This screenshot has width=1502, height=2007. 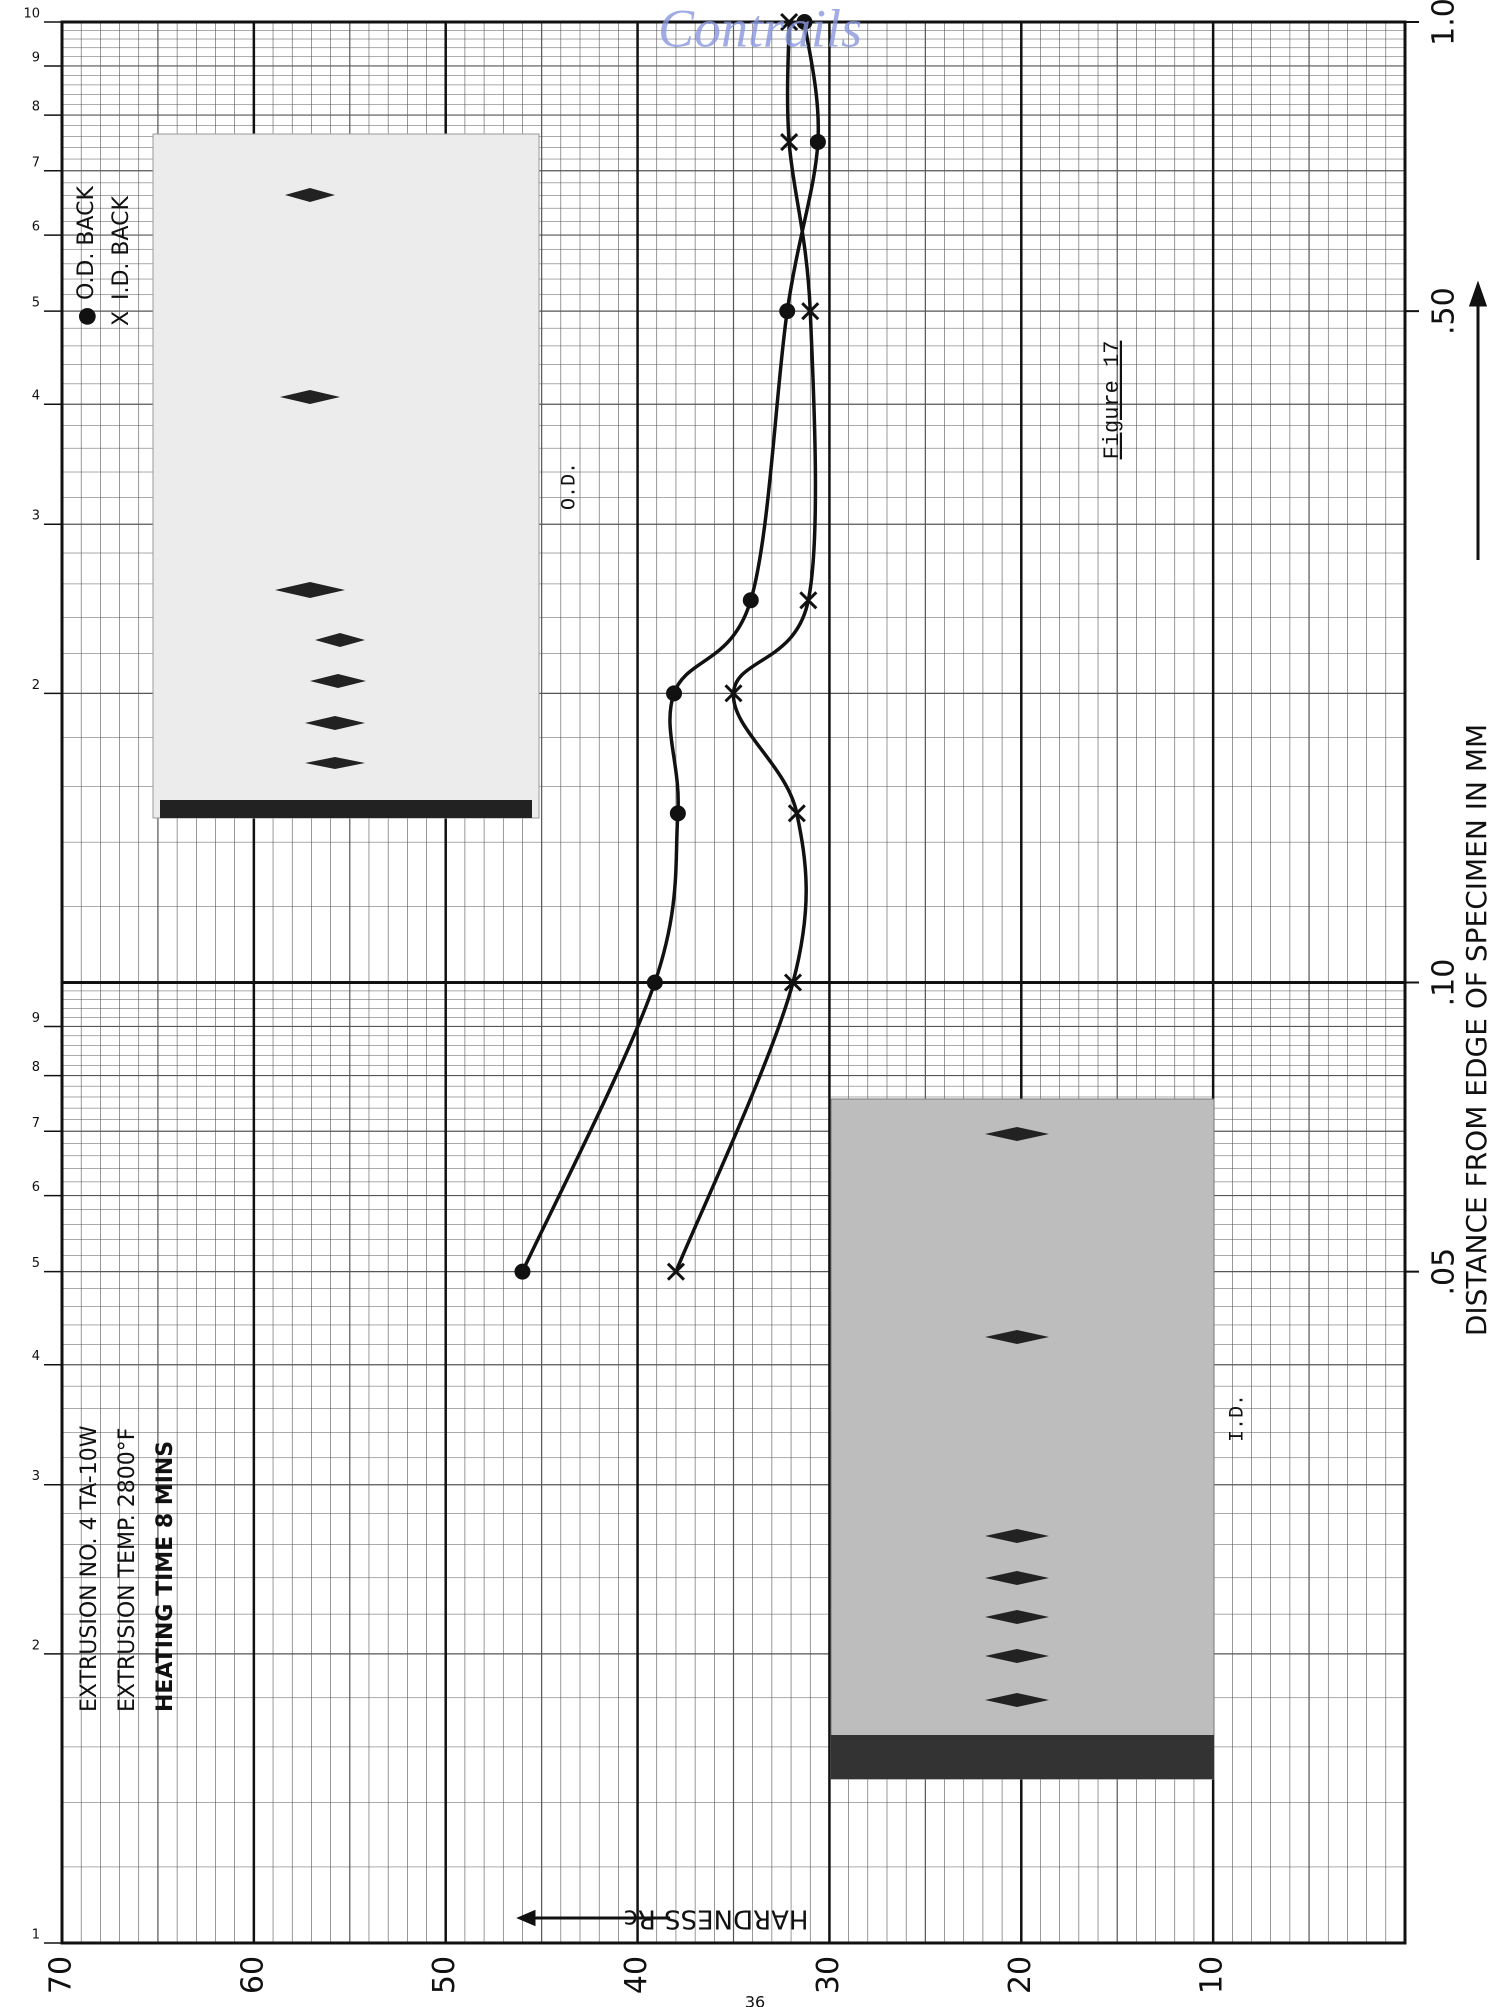 I want to click on x-tick-label: 30, so click(x=828, y=1975).